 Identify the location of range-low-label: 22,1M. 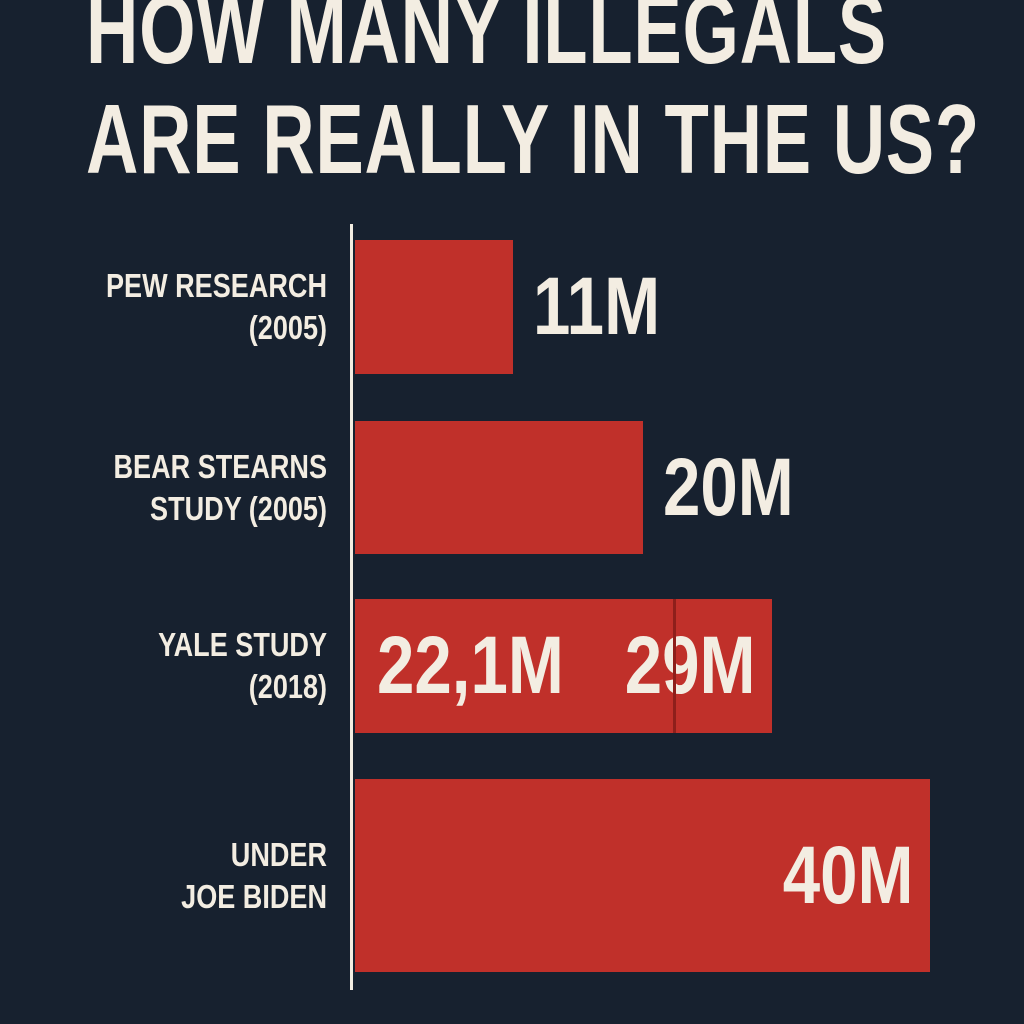
(470, 665).